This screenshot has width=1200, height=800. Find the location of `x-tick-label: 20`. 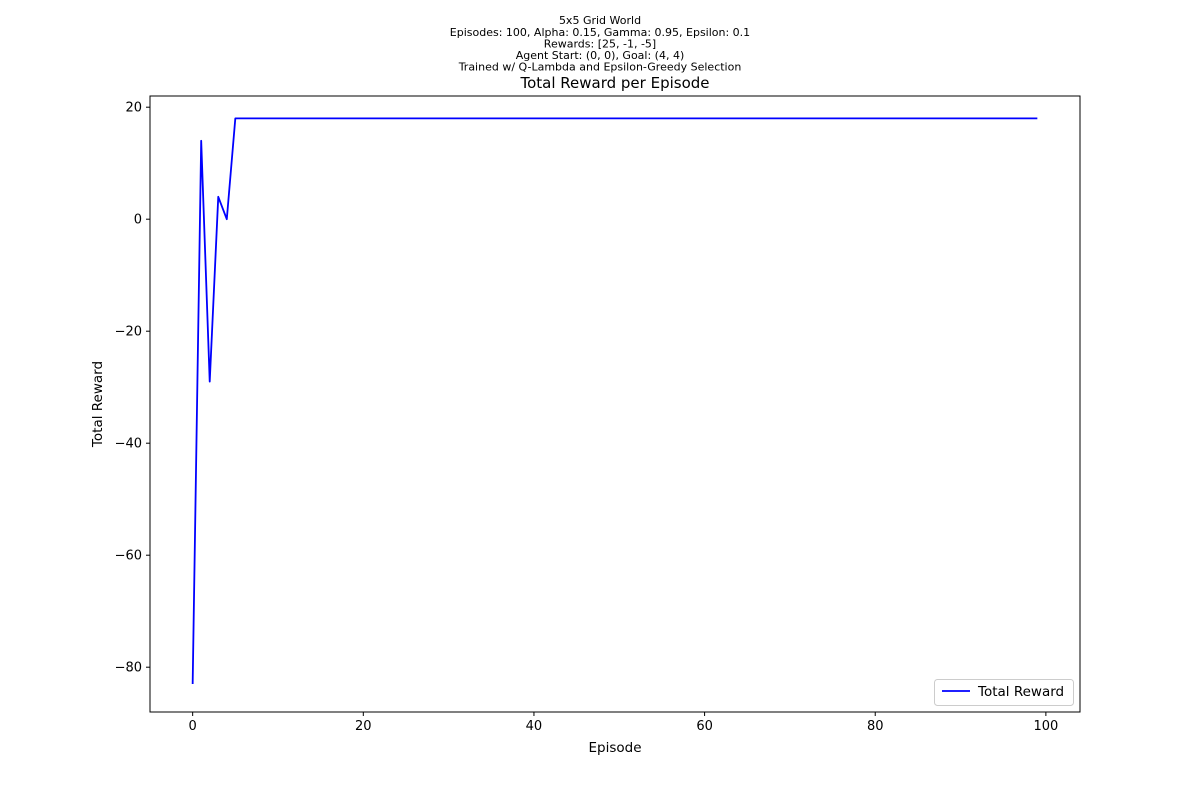

x-tick-label: 20 is located at coordinates (363, 726).